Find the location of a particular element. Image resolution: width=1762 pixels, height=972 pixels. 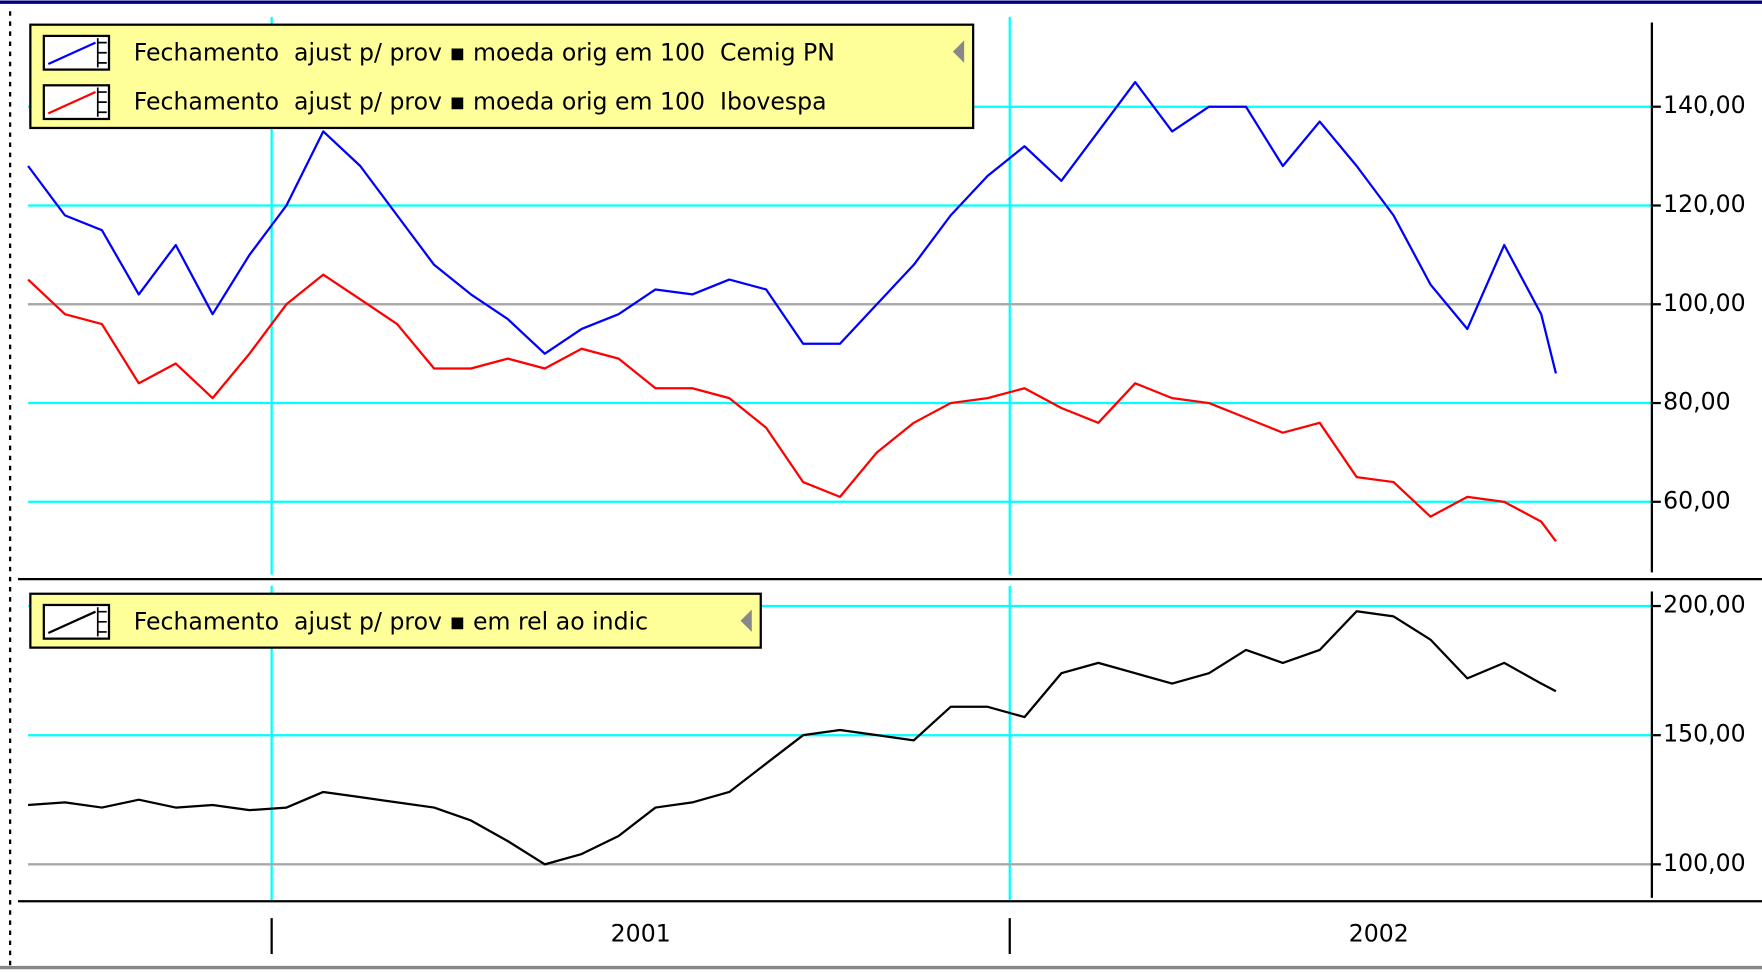

y-tick-label: 80,00 is located at coordinates (1697, 402).